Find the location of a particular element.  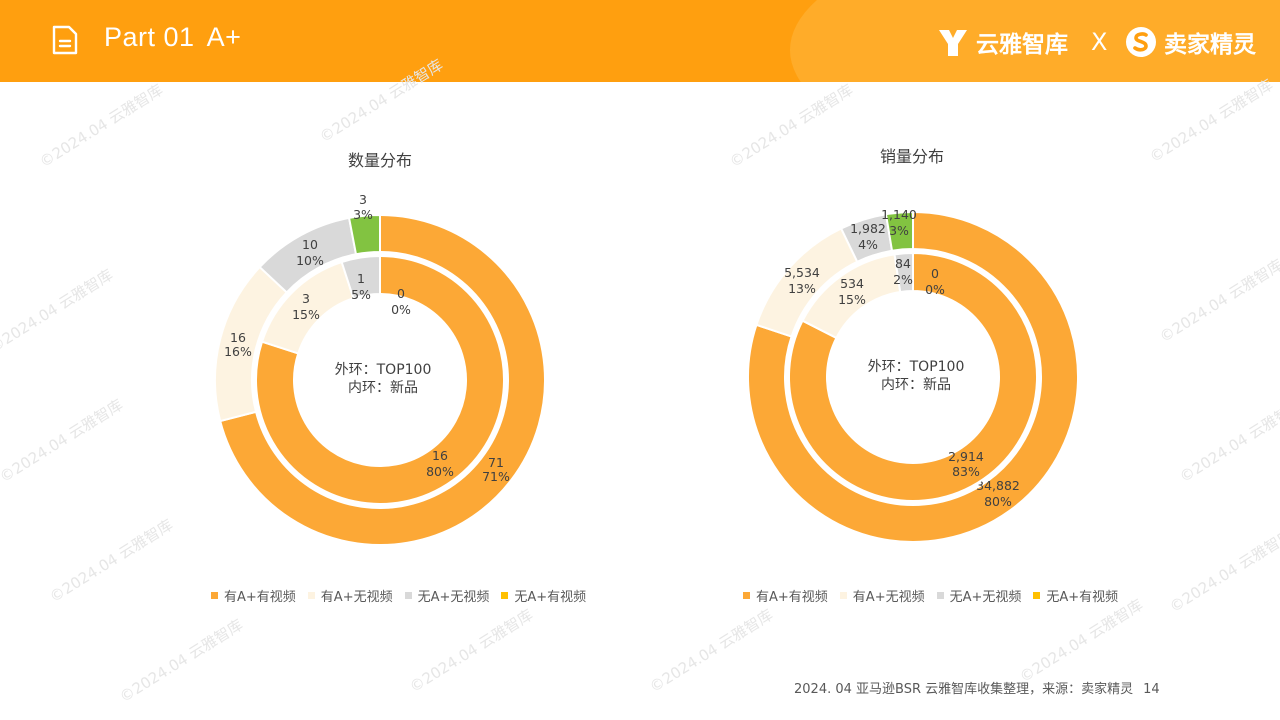

page-title: Part 01 A+ is located at coordinates (178, 37).